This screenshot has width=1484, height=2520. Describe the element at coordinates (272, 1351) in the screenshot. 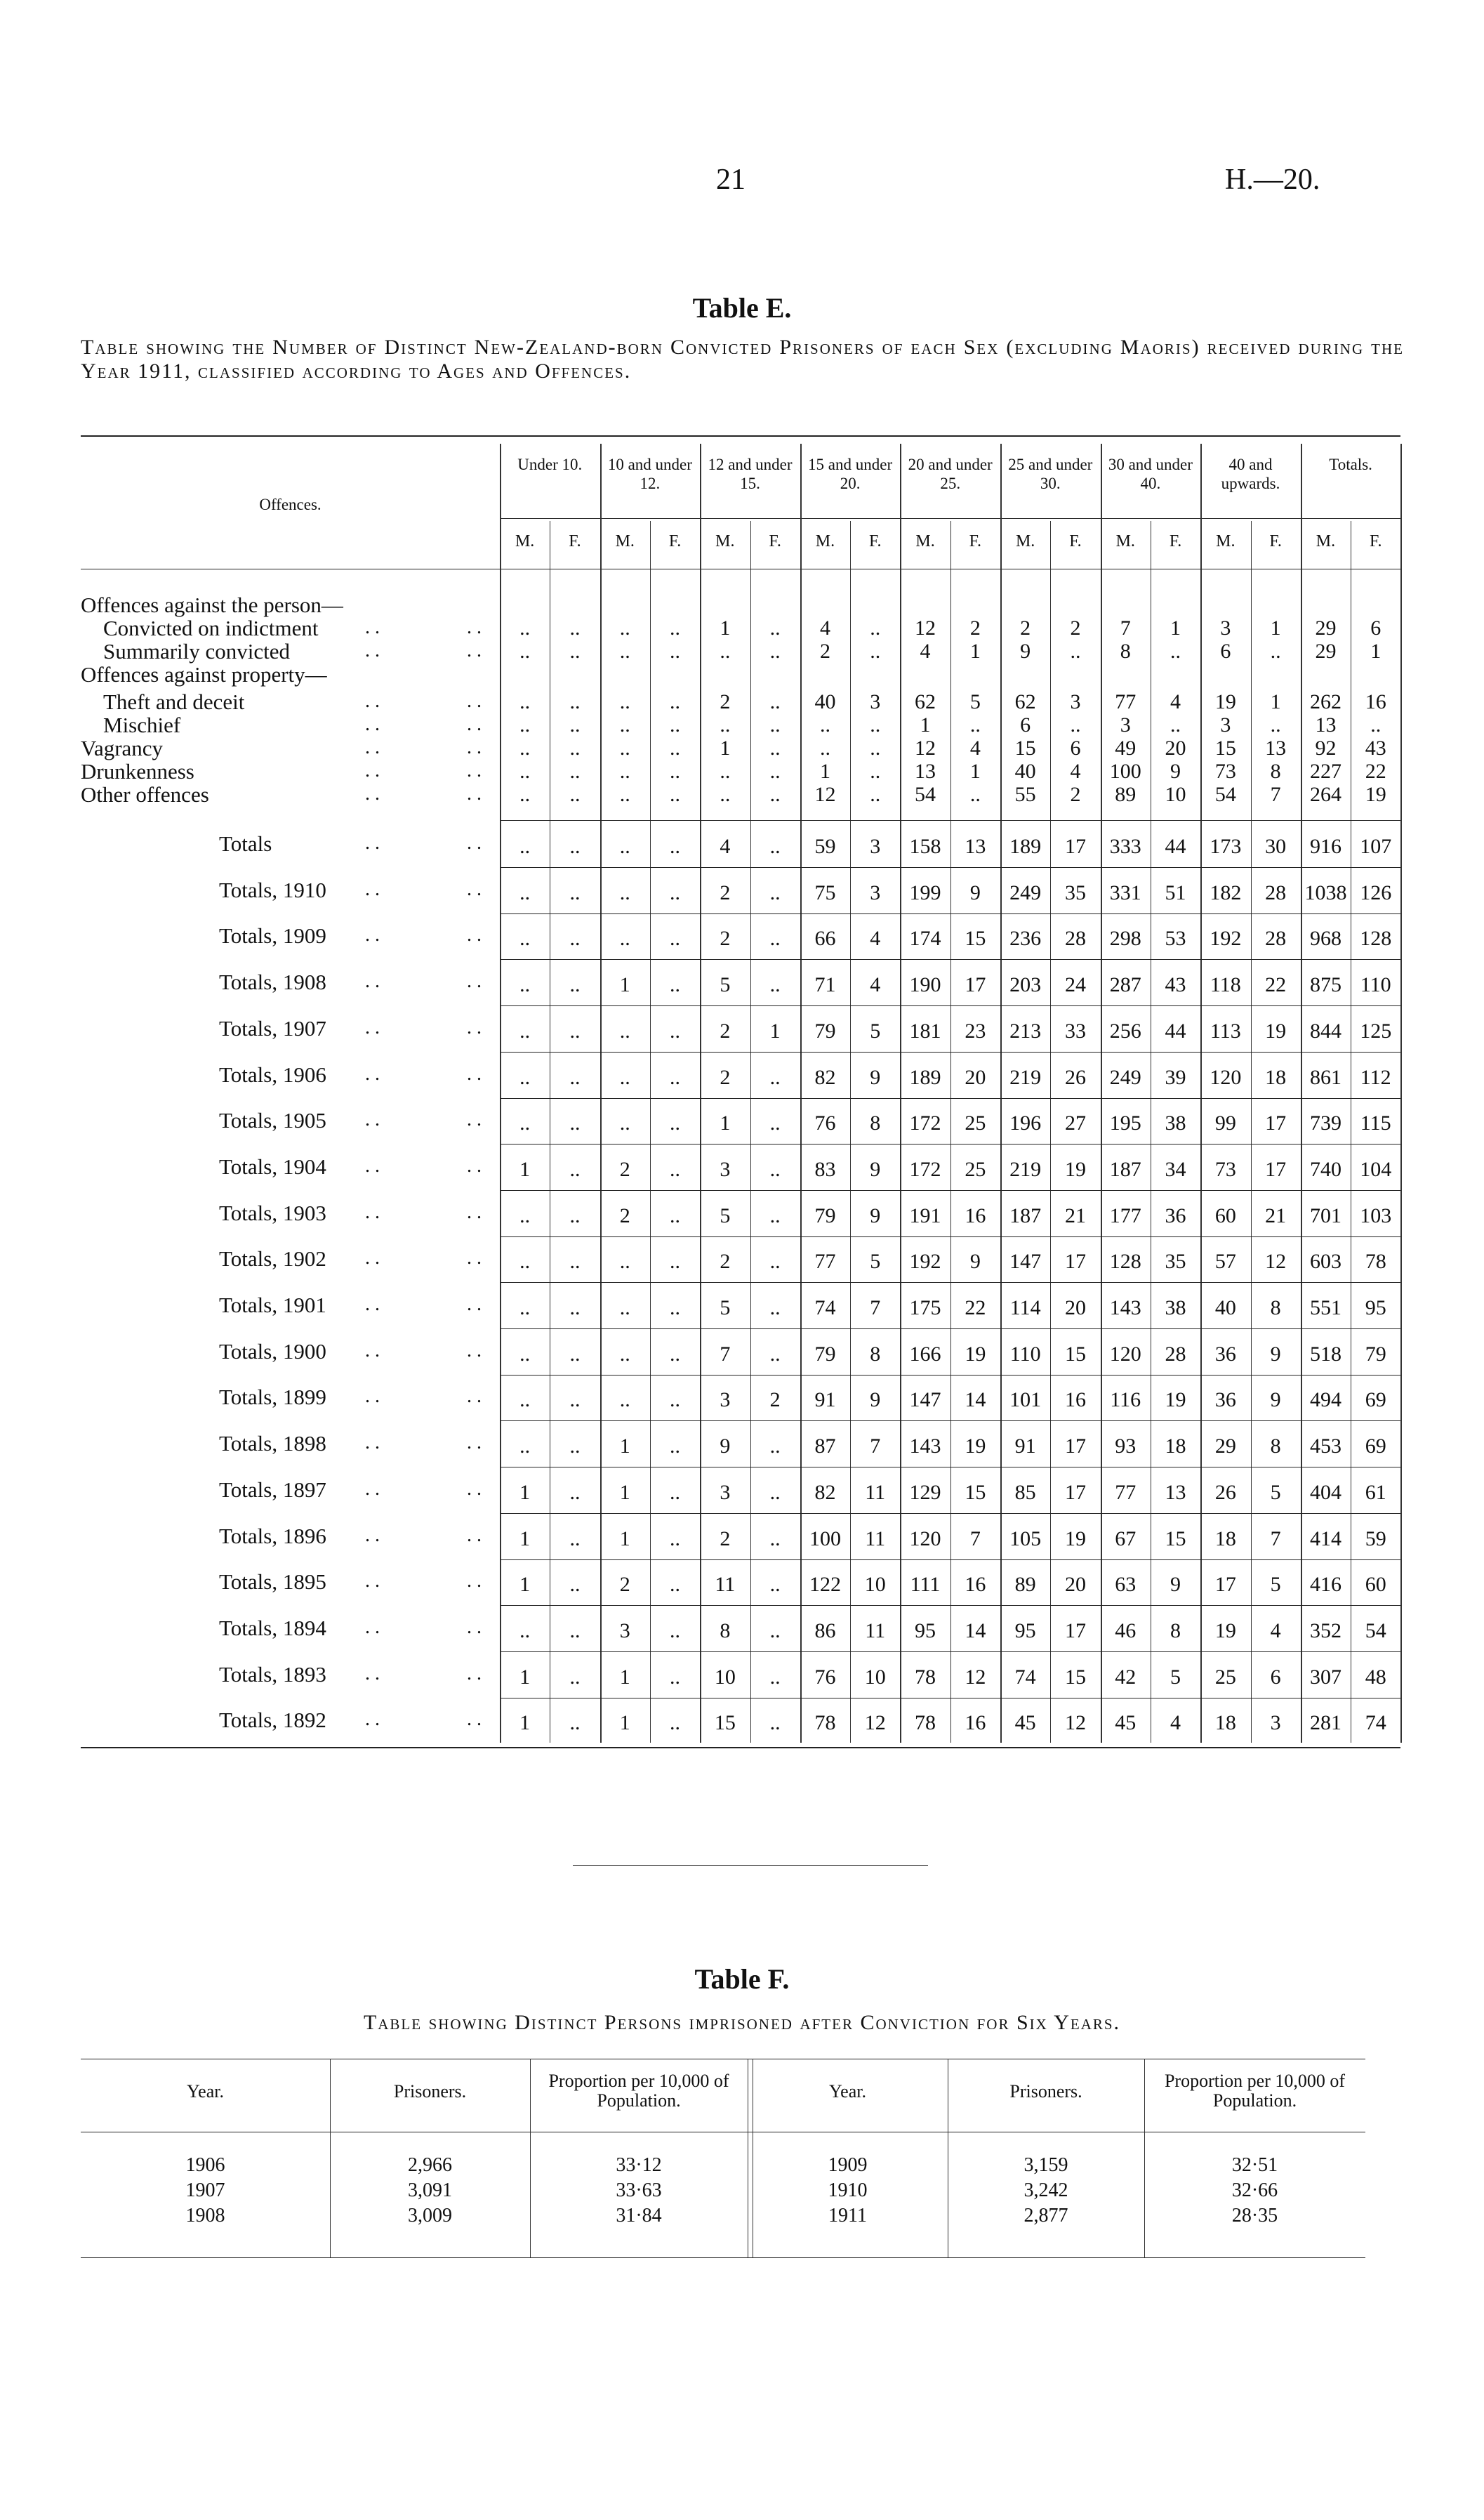

I see `totals-label: Totals, 1900` at that location.